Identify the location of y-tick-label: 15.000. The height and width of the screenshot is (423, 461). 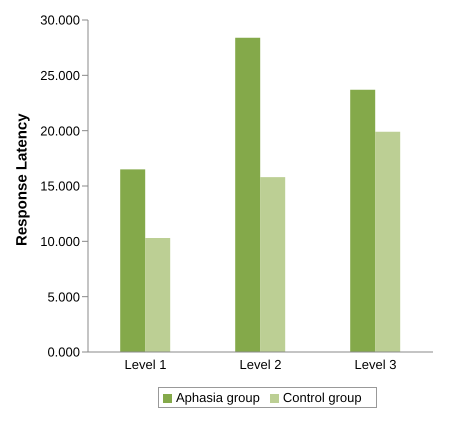
(60, 186).